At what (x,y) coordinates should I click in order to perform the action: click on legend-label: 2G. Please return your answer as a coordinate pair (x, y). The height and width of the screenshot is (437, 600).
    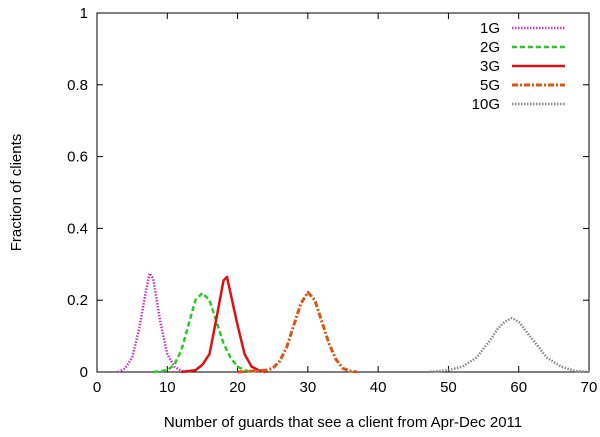
    Looking at the image, I should click on (490, 47).